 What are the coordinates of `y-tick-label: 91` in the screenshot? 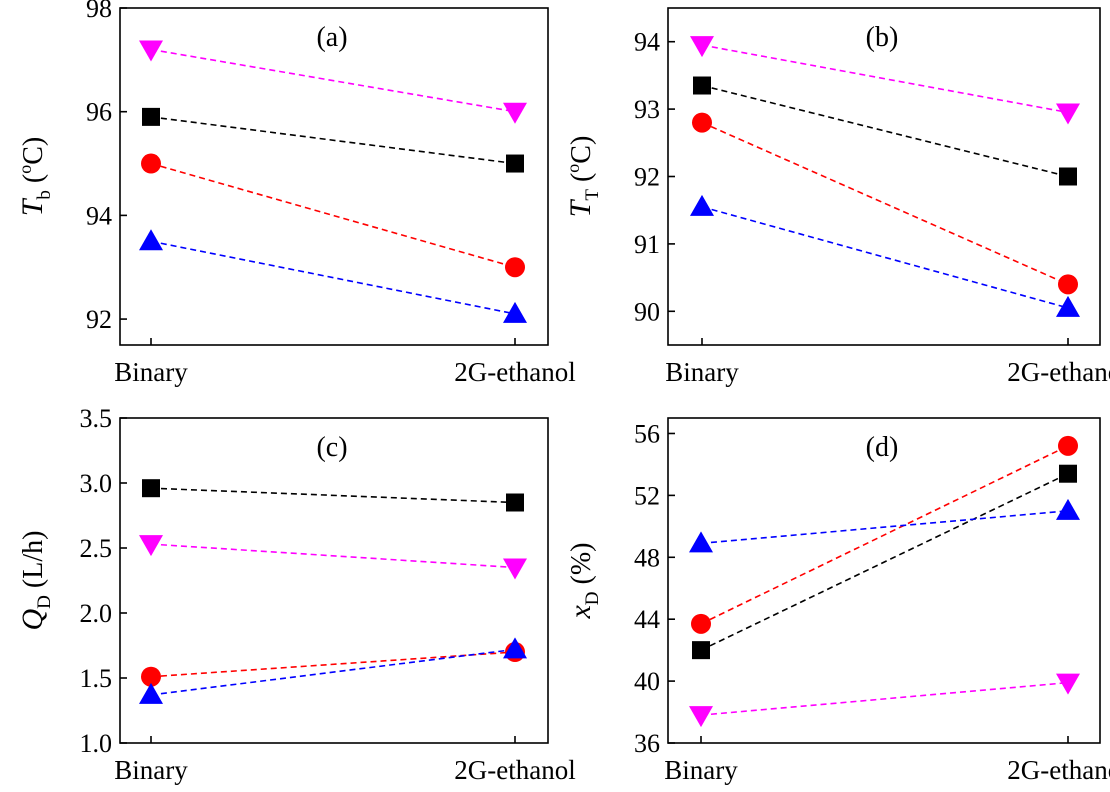 It's located at (647, 244).